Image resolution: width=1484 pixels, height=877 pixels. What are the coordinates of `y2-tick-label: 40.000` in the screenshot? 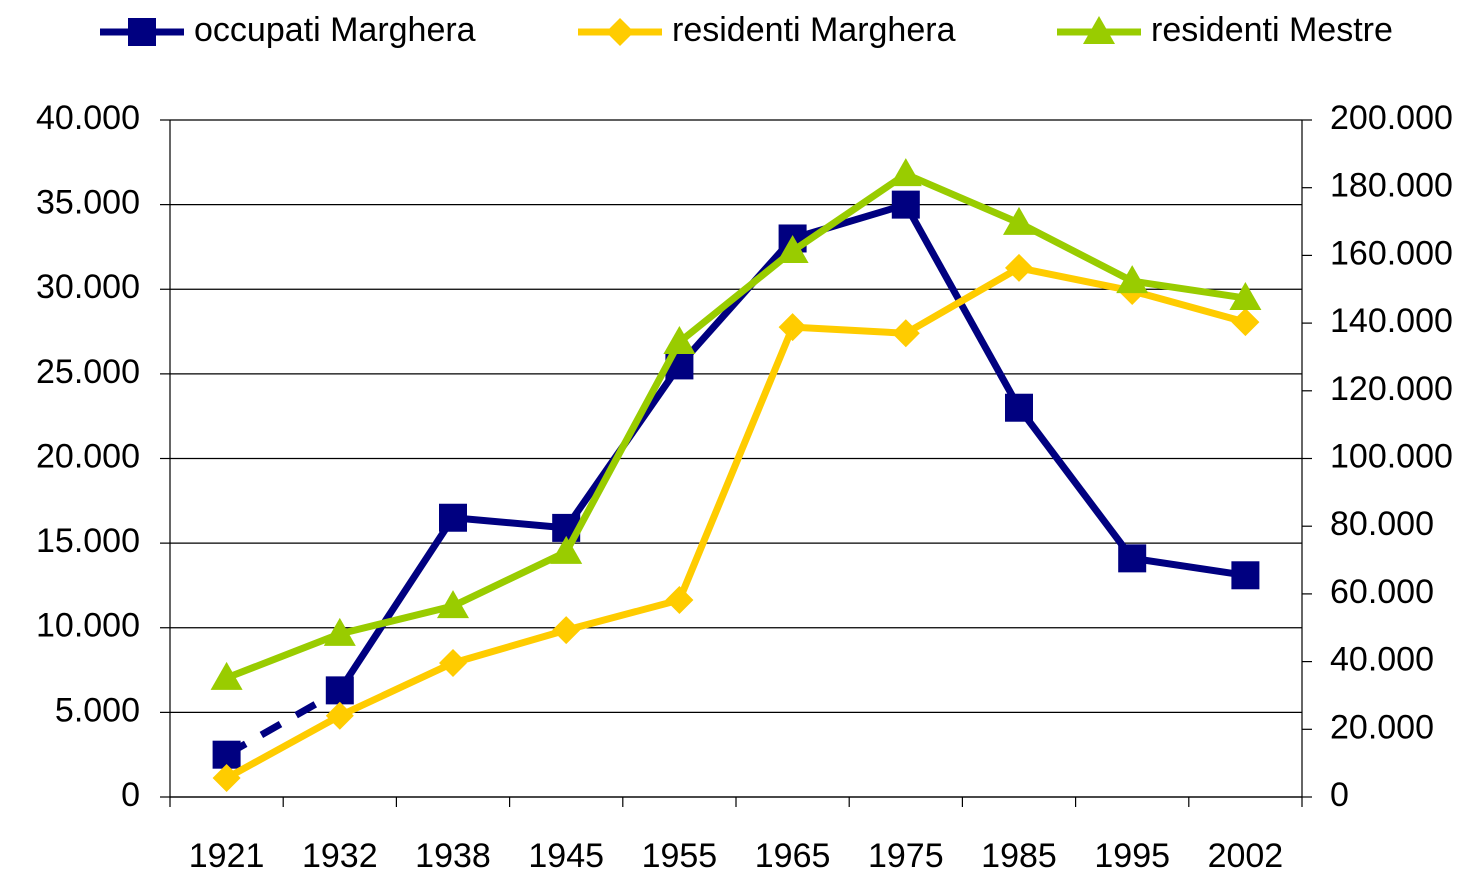 It's located at (1382, 660).